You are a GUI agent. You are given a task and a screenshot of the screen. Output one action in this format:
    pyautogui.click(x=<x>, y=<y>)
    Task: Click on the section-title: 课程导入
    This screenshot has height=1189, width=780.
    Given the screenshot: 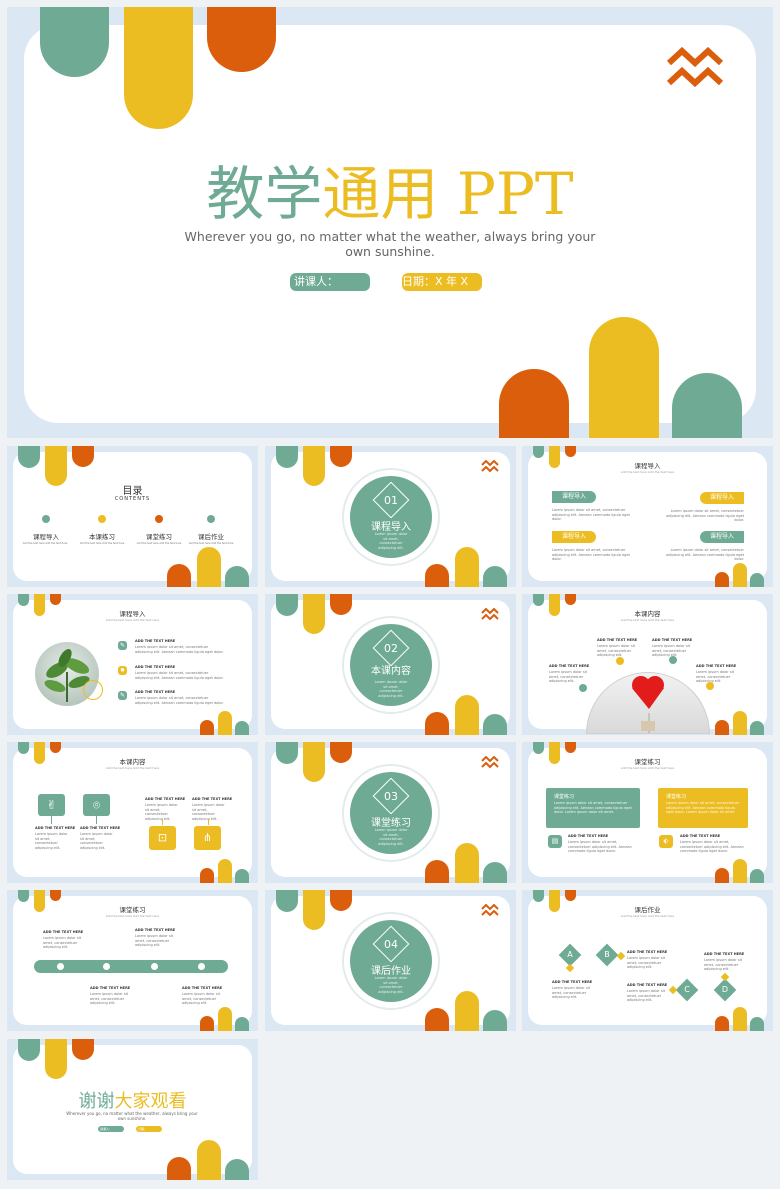 What is the action you would take?
    pyautogui.click(x=391, y=527)
    